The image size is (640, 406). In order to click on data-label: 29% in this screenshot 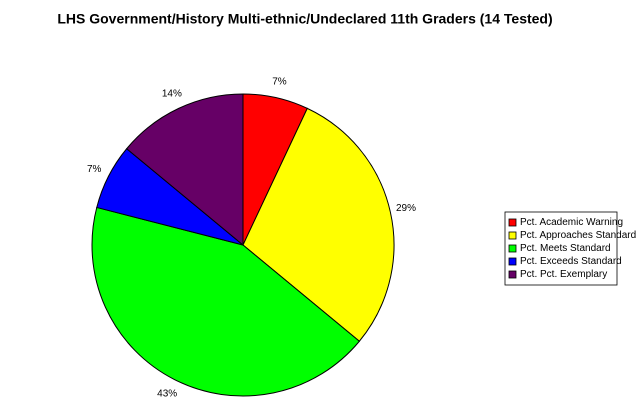, I will do `click(406, 208)`.